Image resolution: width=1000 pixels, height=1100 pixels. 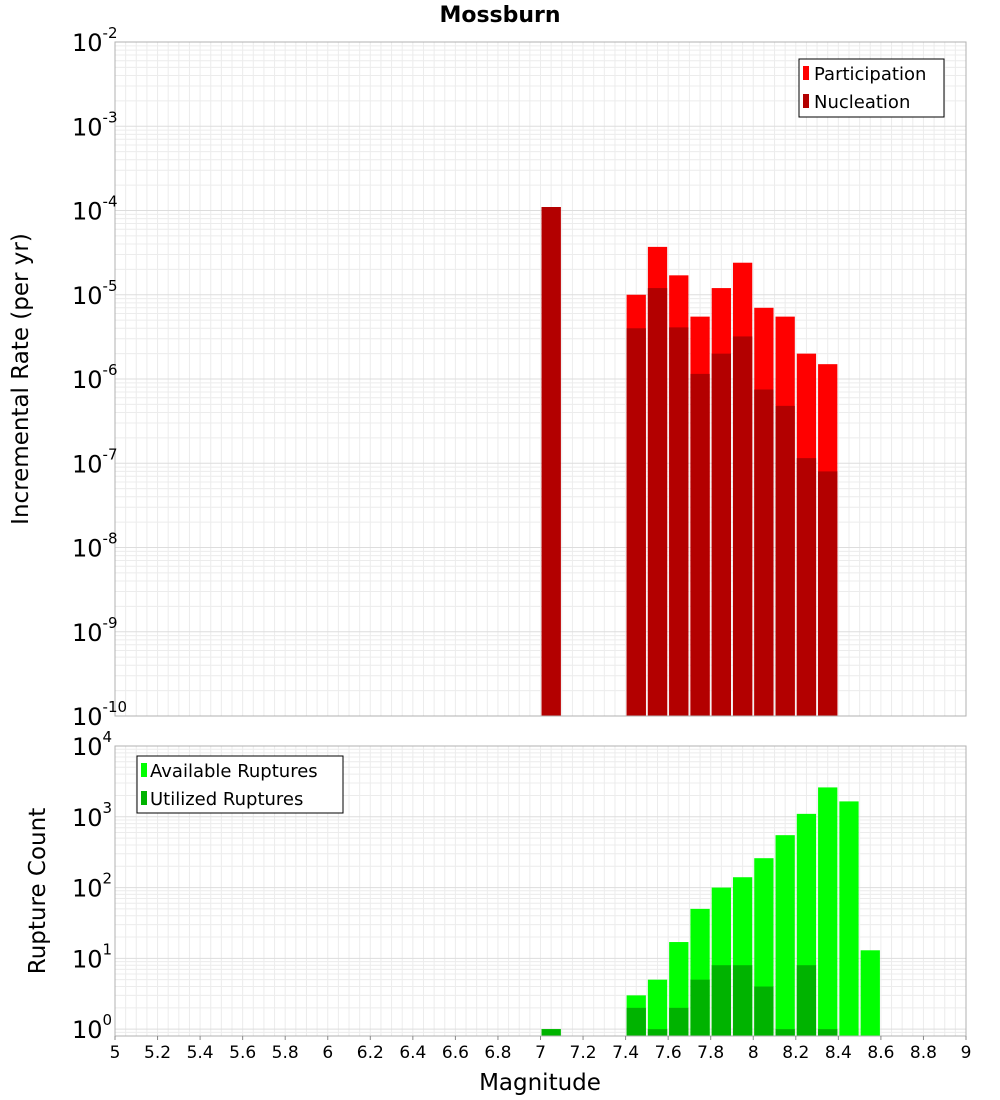 What do you see at coordinates (92, 1027) in the screenshot?
I see `bottom-y-tick-label: 10⁰` at bounding box center [92, 1027].